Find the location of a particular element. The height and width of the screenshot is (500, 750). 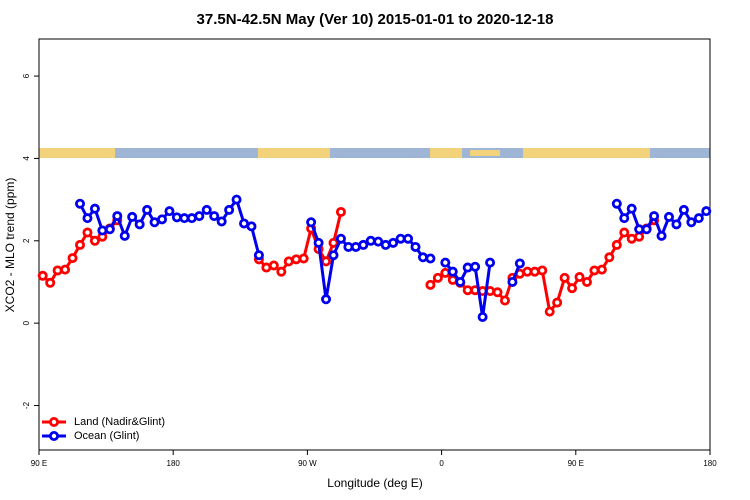

y-tick-label: 2 is located at coordinates (26, 240).